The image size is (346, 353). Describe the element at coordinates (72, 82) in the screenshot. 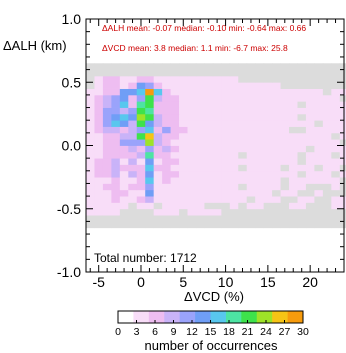

I see `y-tick-label: 0.5` at that location.